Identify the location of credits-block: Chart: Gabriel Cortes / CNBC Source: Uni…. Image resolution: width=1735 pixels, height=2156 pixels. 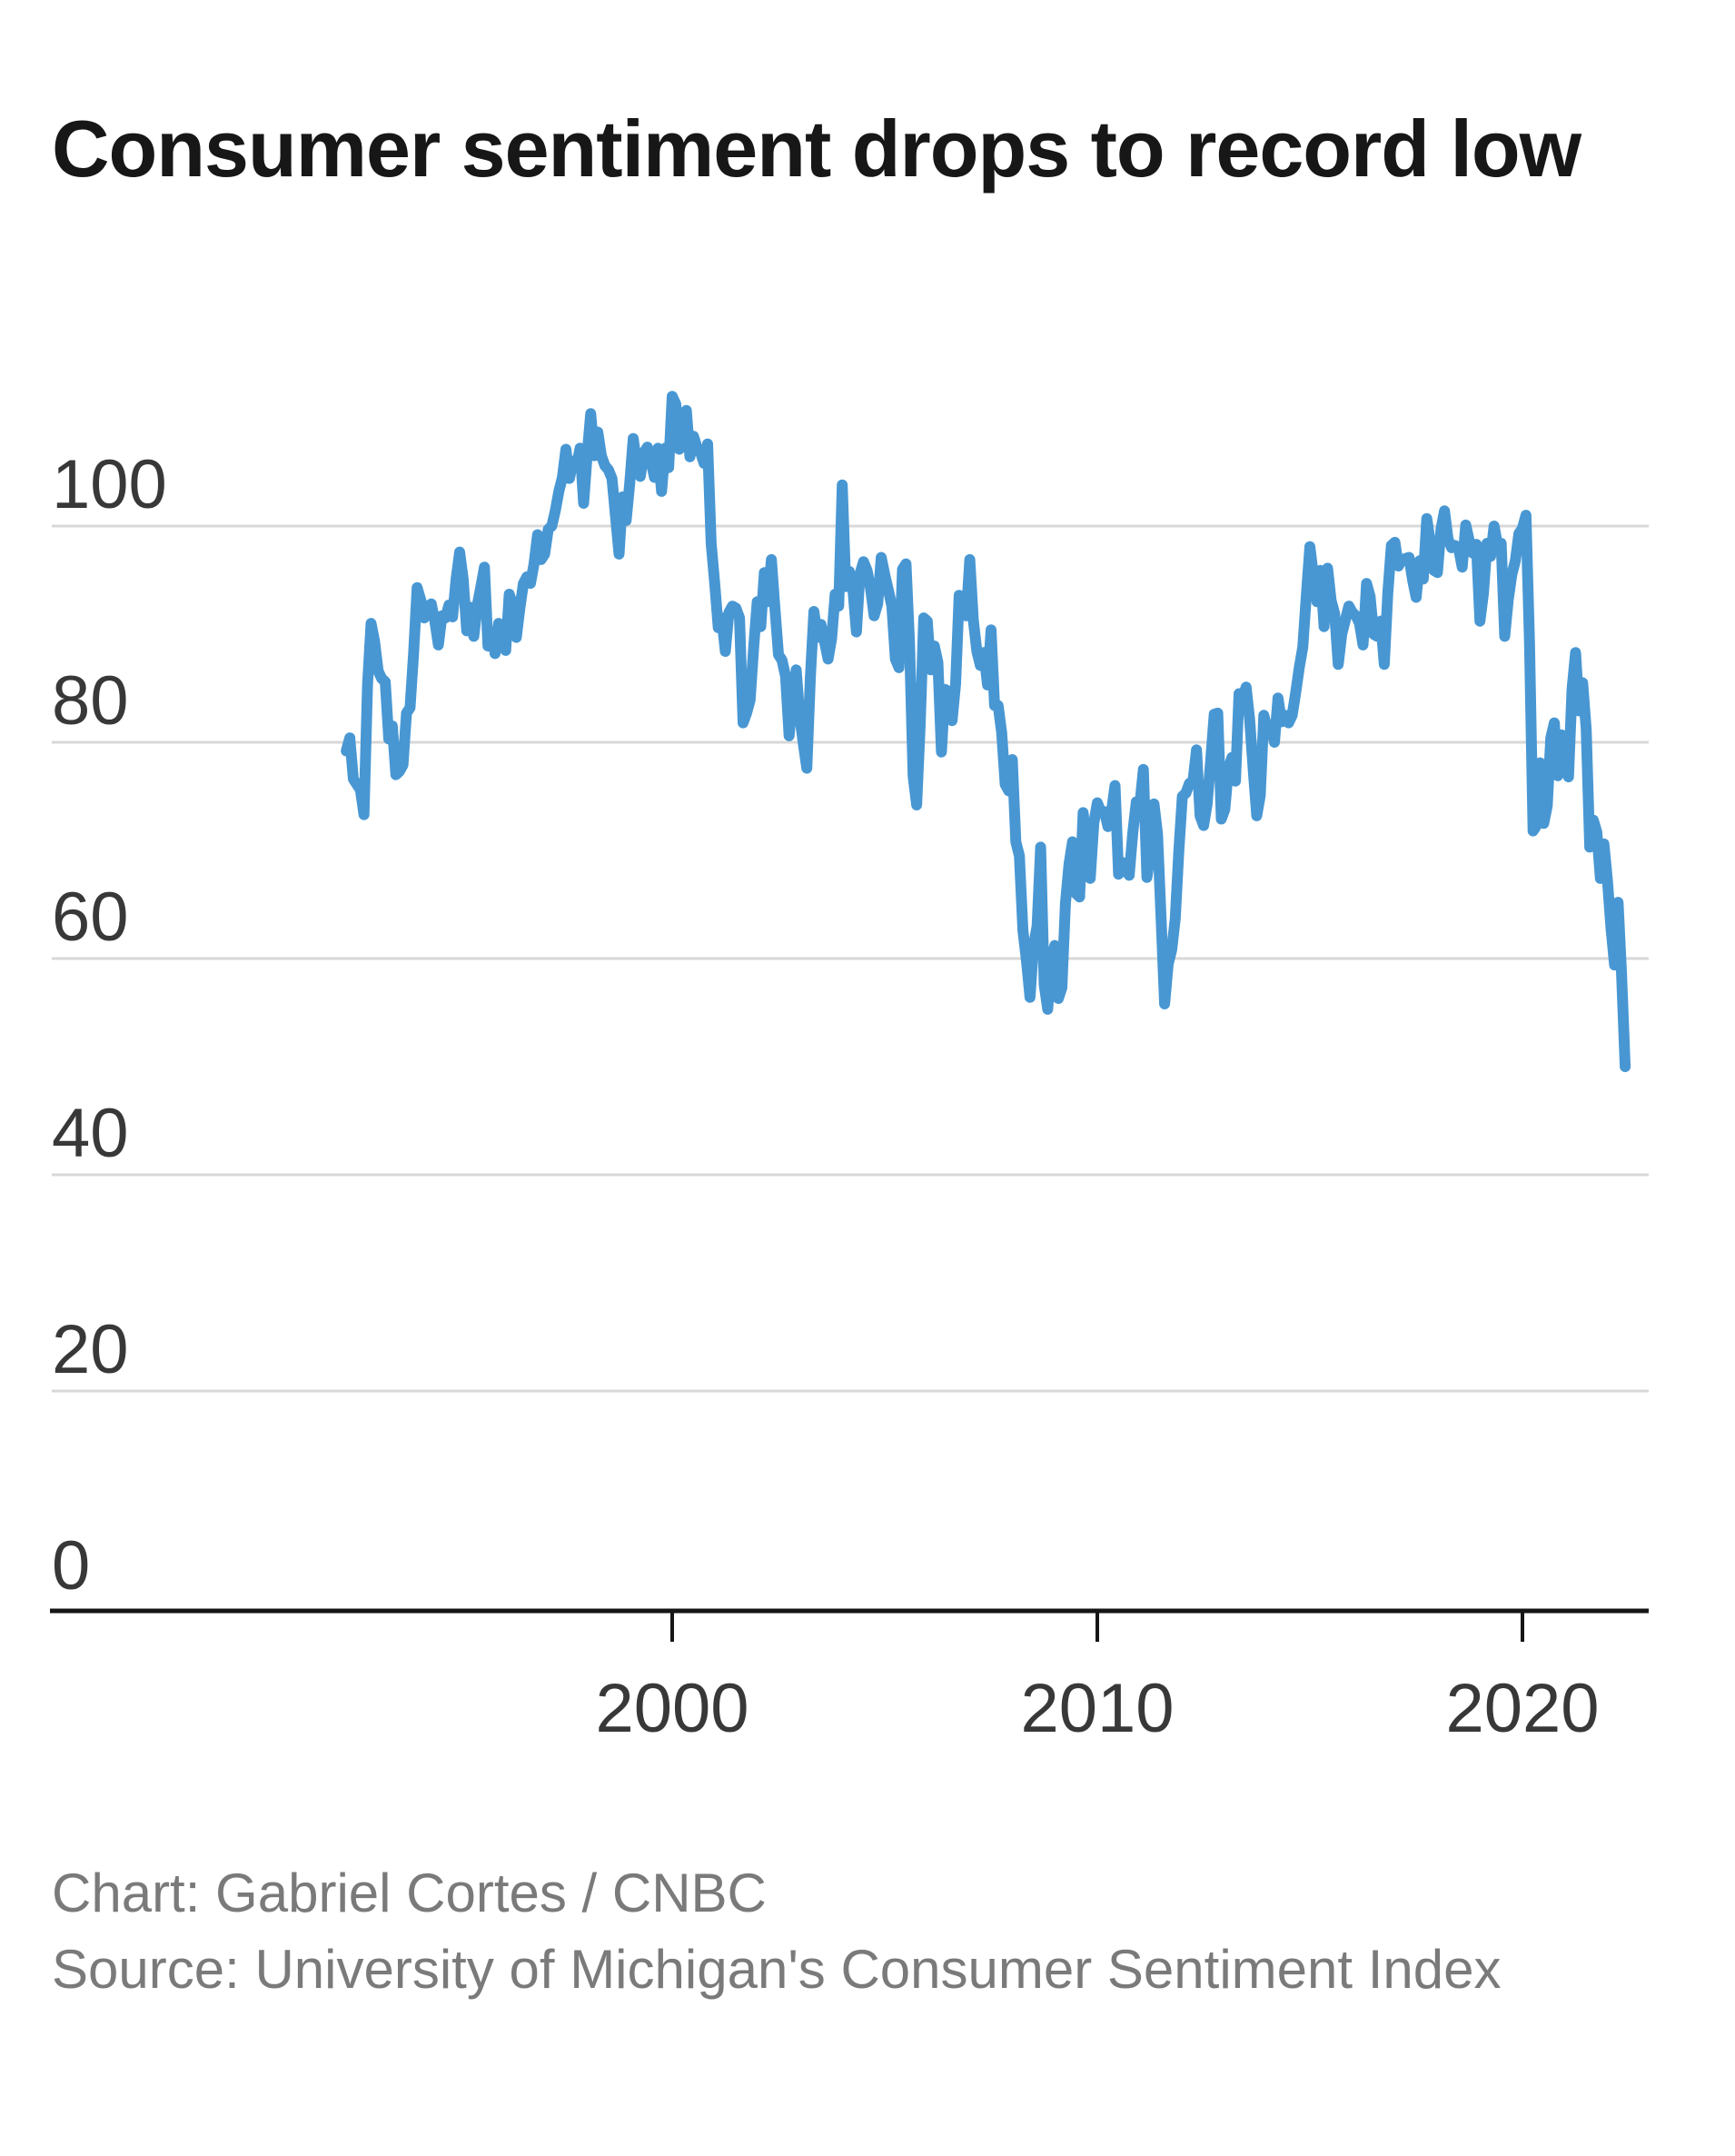
(851, 1932).